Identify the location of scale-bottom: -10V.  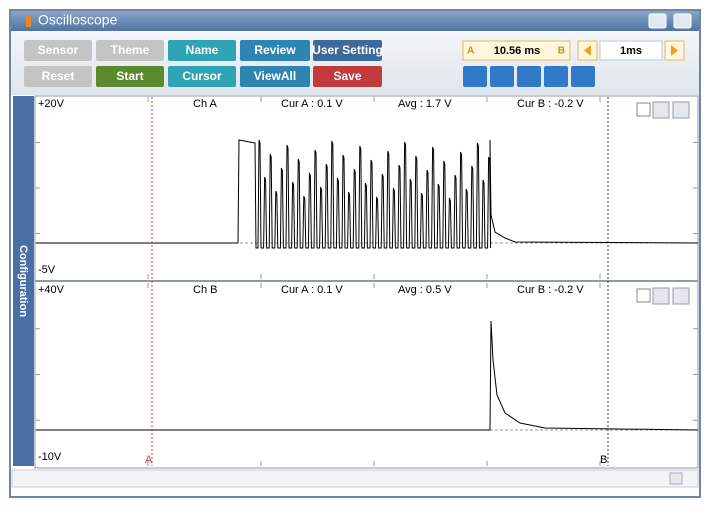
(50, 457).